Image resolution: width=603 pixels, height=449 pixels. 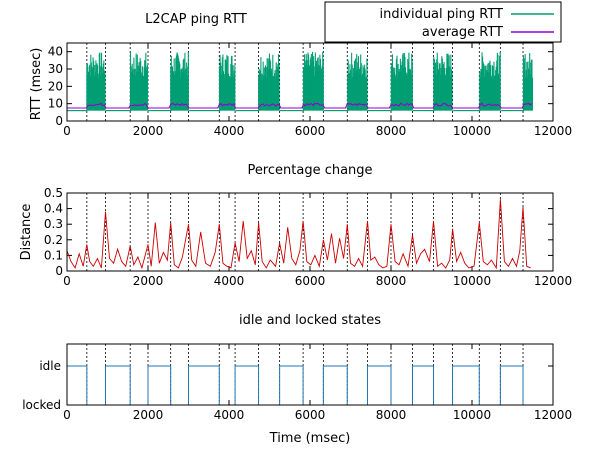 I want to click on panel-1-frame, so click(x=310, y=82).